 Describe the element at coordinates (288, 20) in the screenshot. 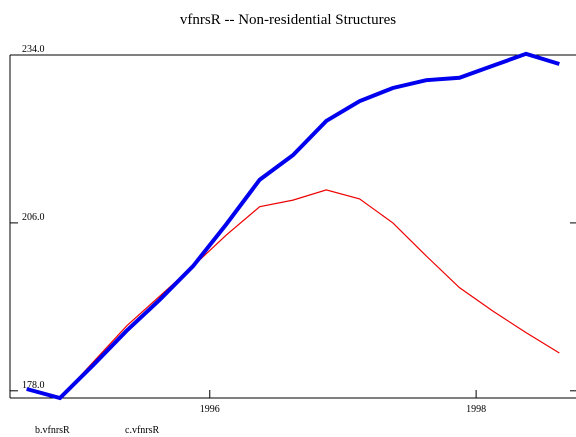

I see `chart-title: vfnrsR -- Non-residential Structures` at that location.